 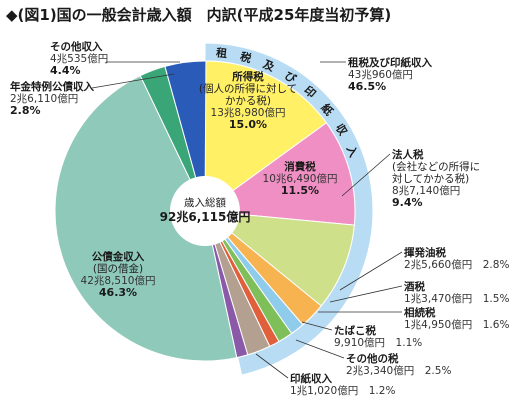 What do you see at coordinates (248, 100) in the screenshot?
I see `slice-note: かかる税)` at bounding box center [248, 100].